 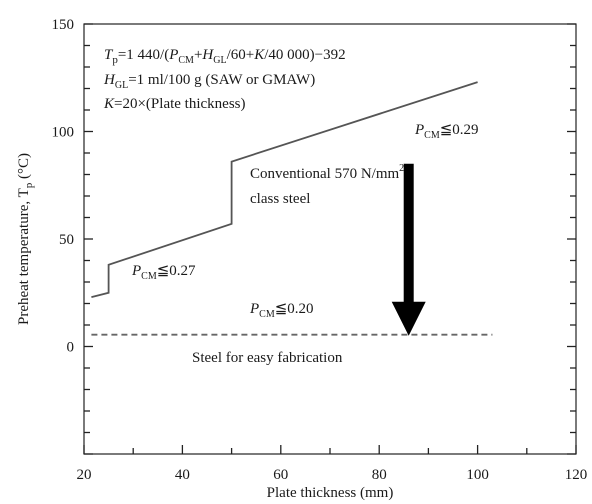 I want to click on x-tick-label: 40, so click(x=182, y=475).